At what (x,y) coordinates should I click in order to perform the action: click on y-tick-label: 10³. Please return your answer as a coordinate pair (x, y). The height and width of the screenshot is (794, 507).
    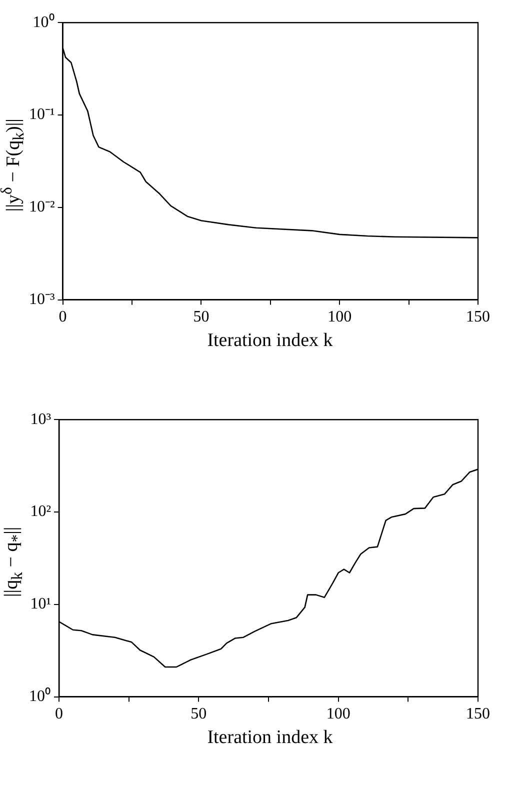
    Looking at the image, I should click on (41, 419).